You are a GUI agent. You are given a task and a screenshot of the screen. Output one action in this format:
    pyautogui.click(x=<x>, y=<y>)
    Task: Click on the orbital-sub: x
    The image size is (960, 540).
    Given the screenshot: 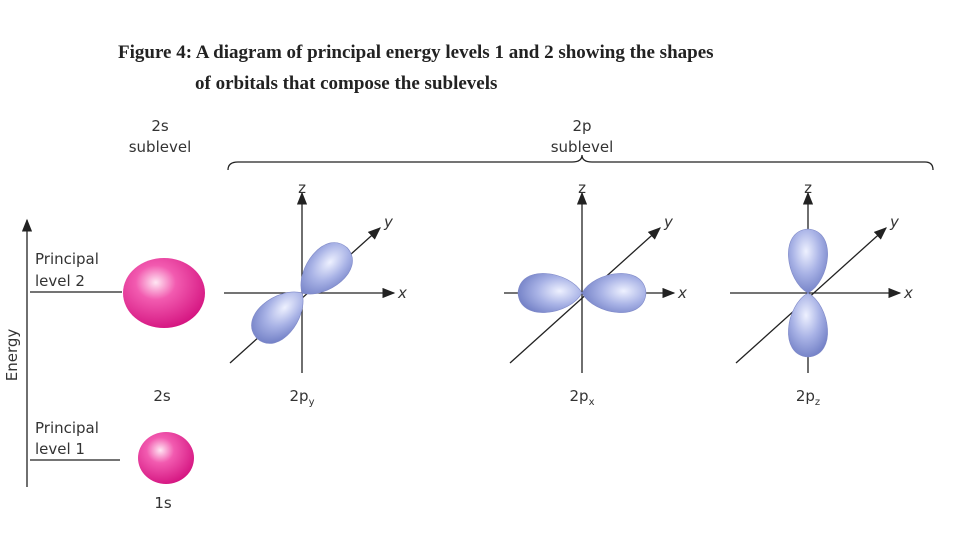 What is the action you would take?
    pyautogui.click(x=592, y=402)
    